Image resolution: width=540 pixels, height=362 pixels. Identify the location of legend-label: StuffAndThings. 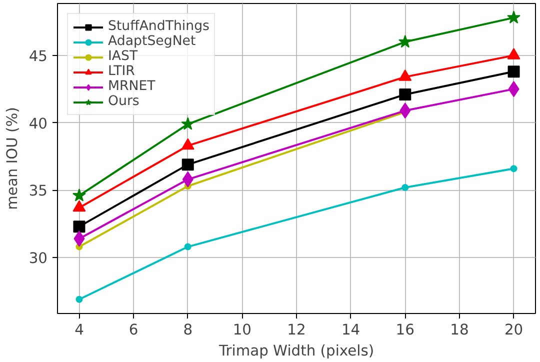
(159, 26).